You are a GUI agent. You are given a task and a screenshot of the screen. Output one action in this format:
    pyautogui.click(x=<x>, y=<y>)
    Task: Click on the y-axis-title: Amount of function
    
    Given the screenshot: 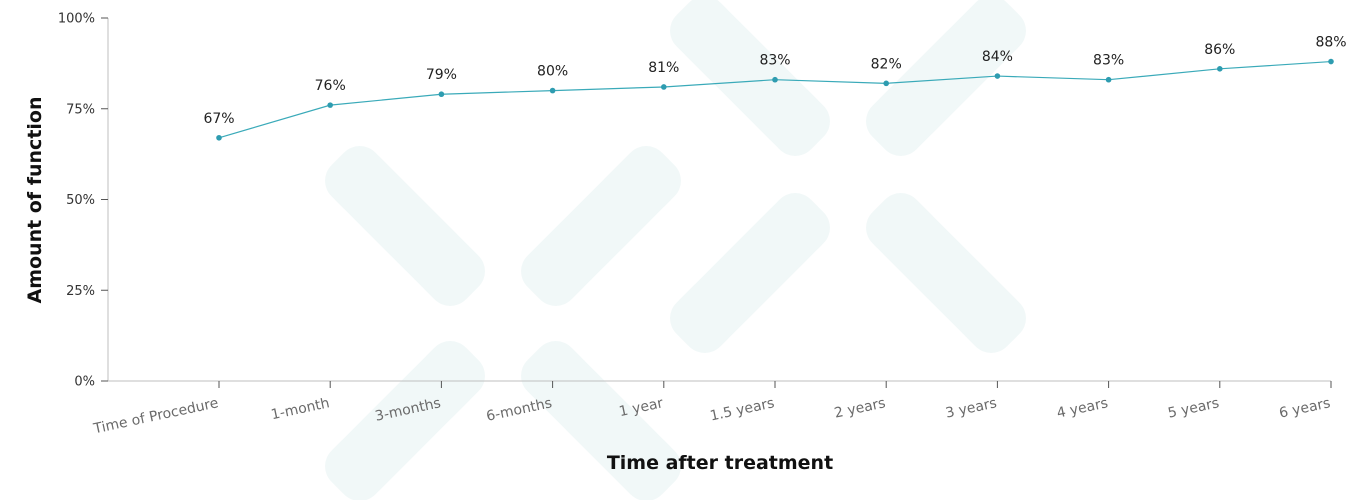 What is the action you would take?
    pyautogui.click(x=35, y=200)
    